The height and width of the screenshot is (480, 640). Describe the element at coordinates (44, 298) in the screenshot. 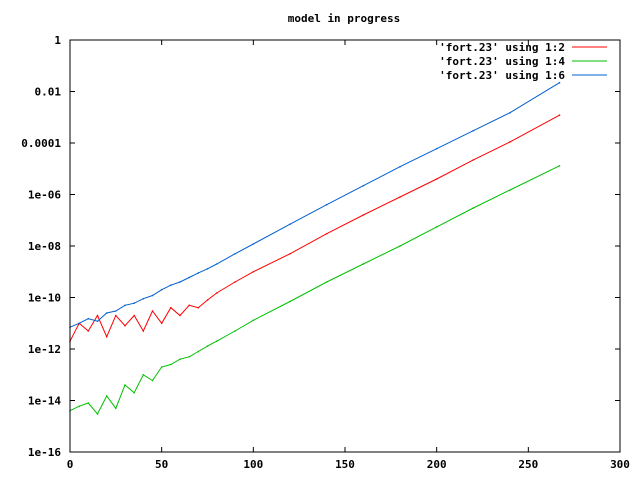

I see `y-tick-label: 1e-10` at that location.